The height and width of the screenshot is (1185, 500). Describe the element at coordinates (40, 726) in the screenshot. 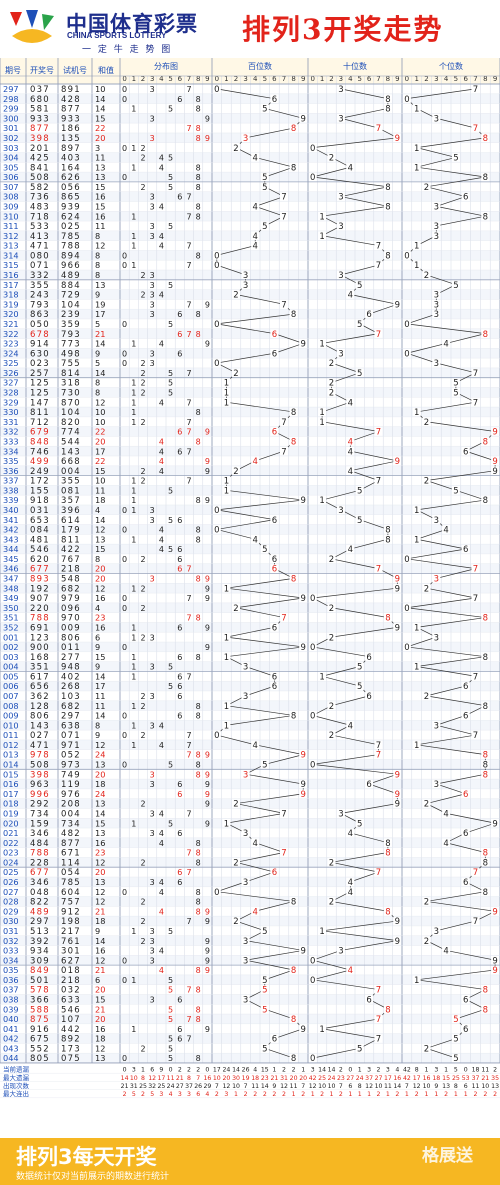

I see `draw-number: 143` at that location.